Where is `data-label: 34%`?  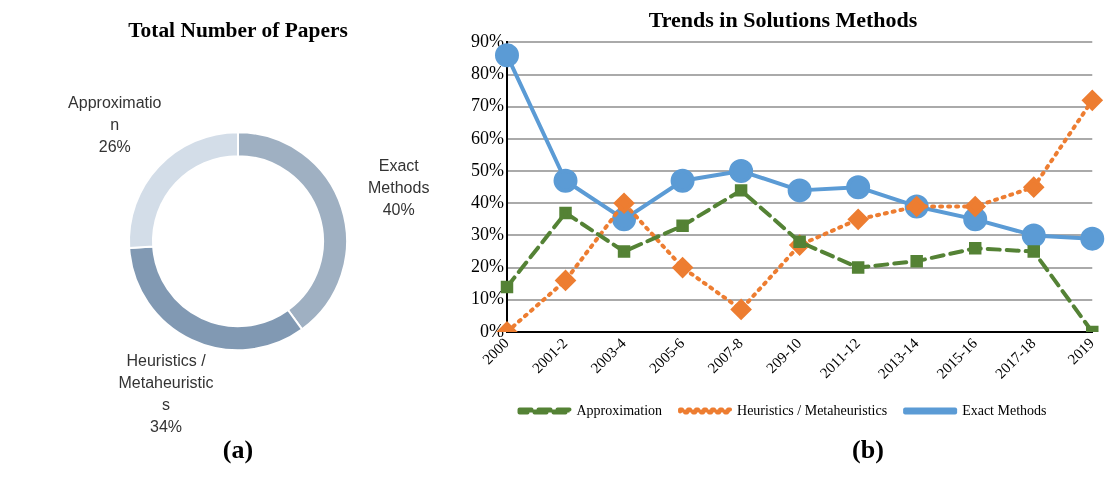 data-label: 34% is located at coordinates (166, 426).